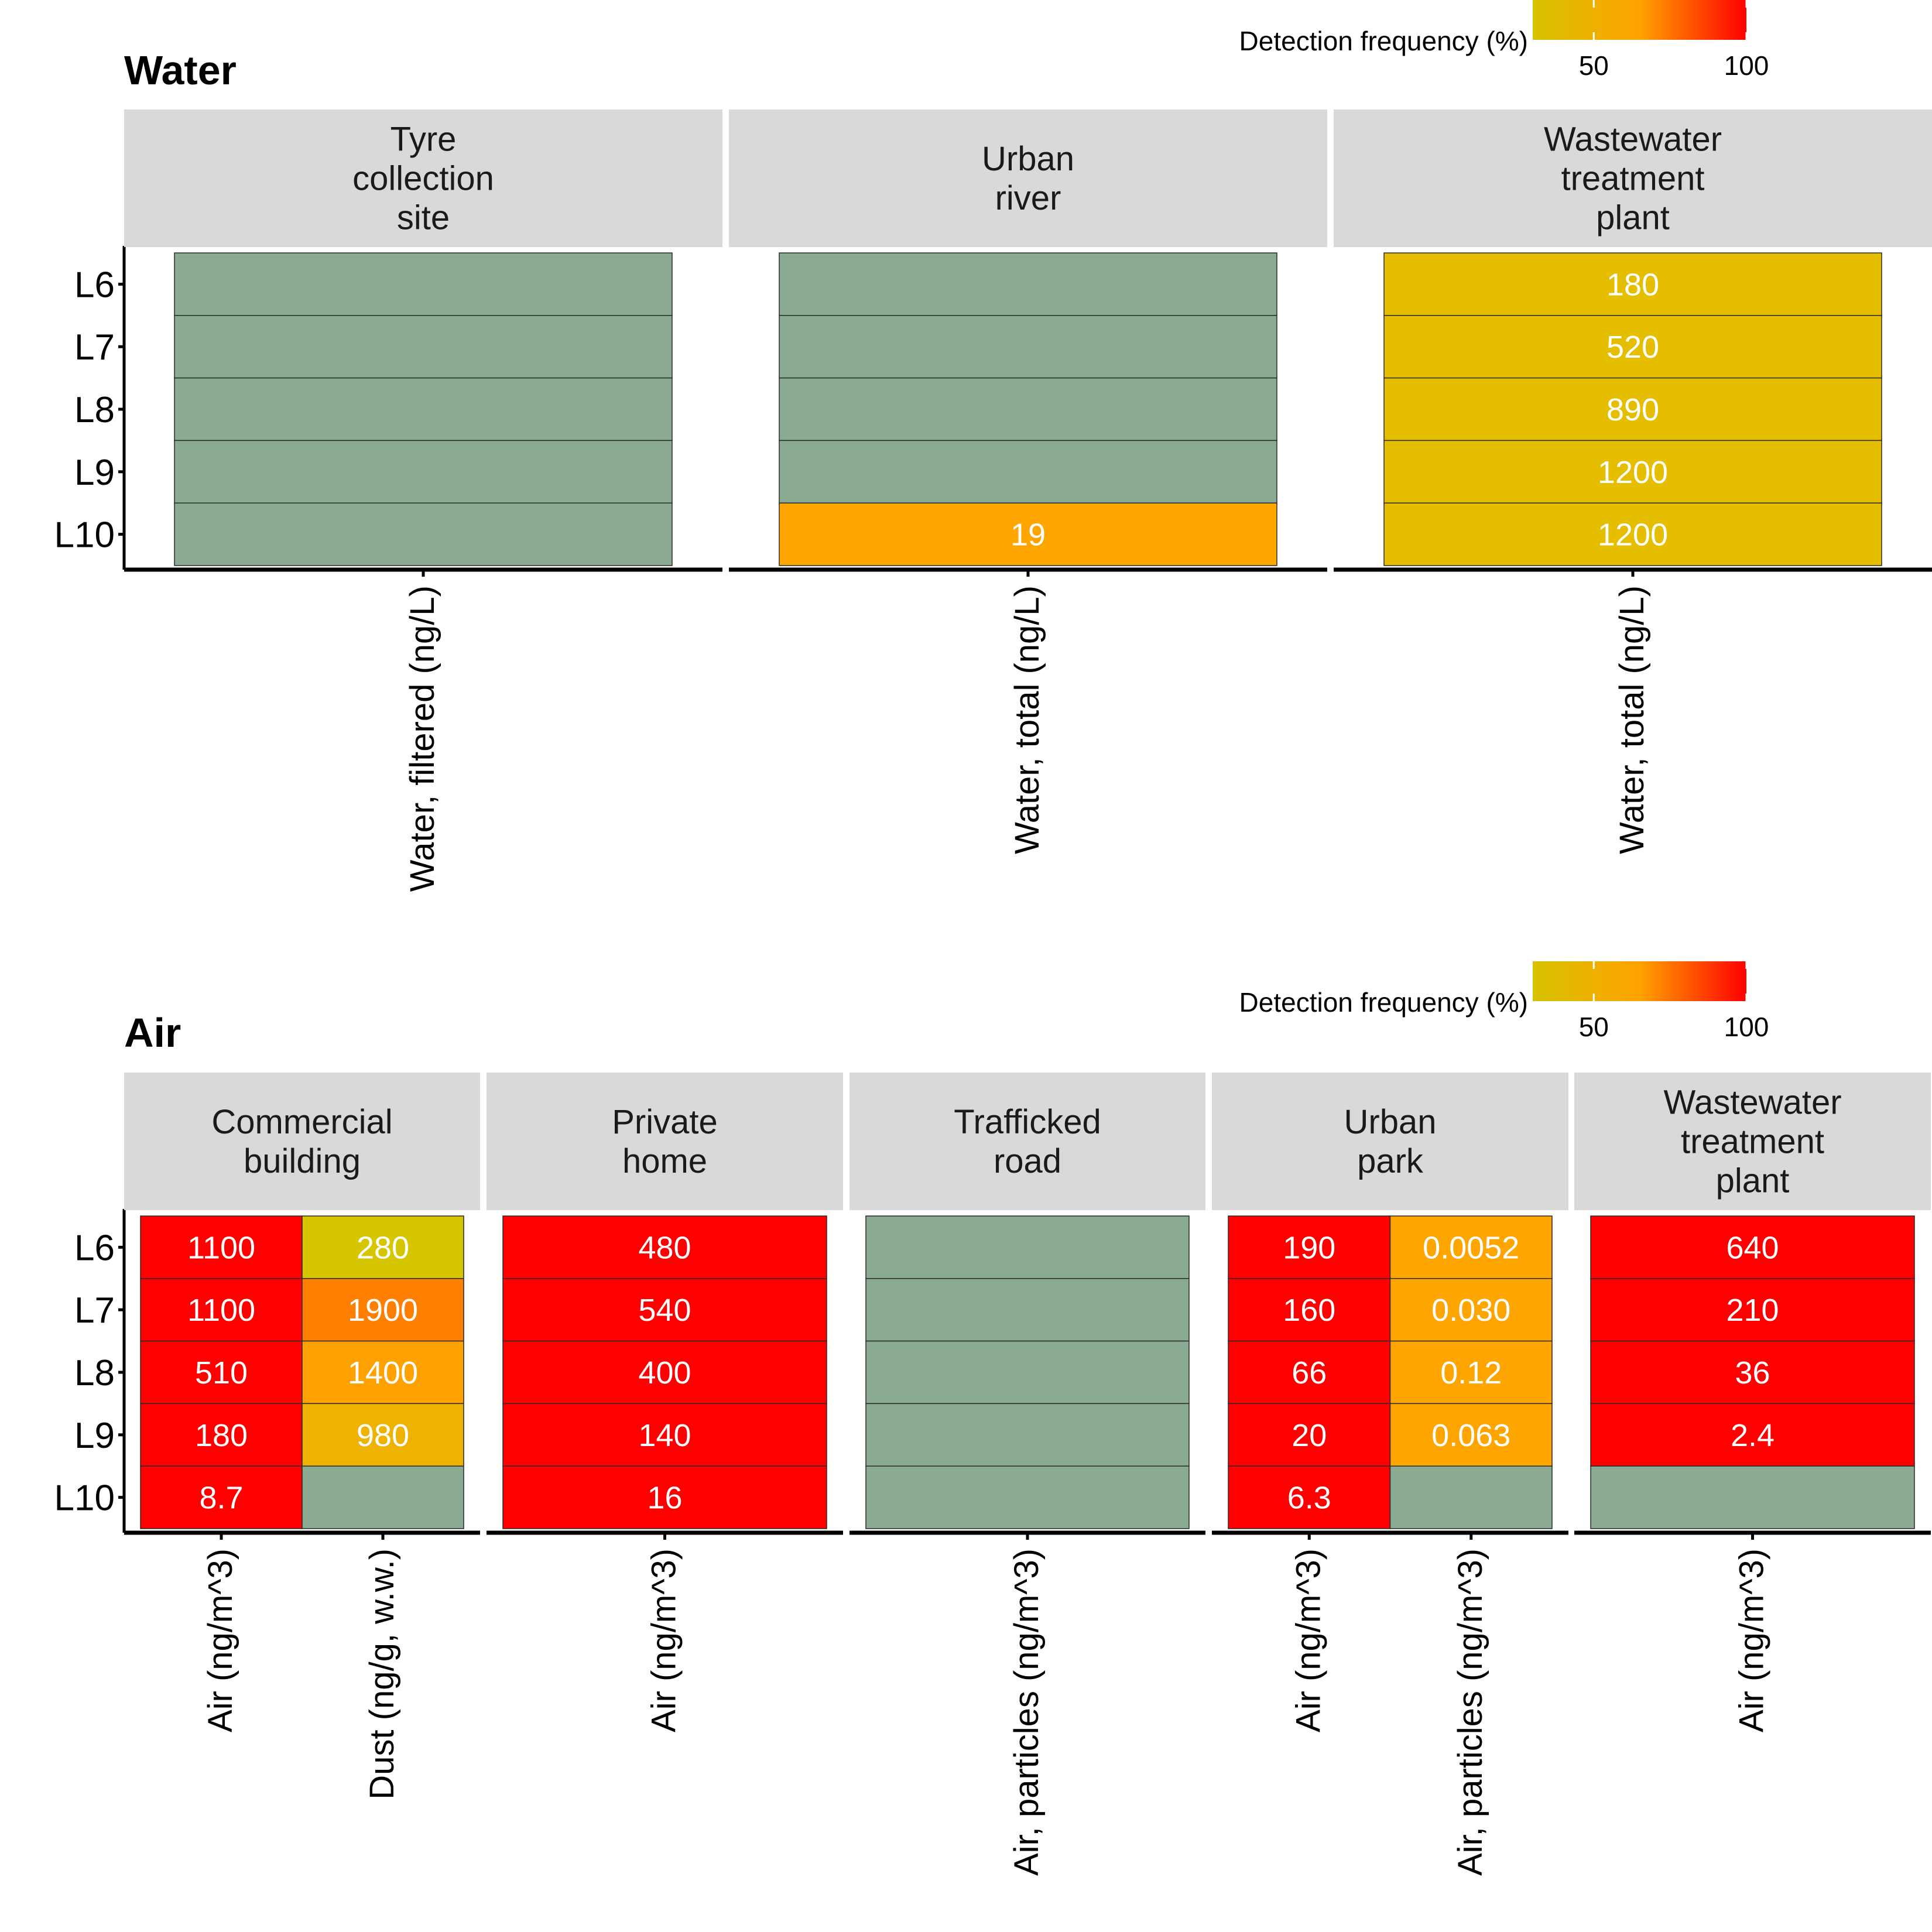 This screenshot has width=1932, height=1932. What do you see at coordinates (1309, 1372) in the screenshot?
I see `cell-value-label: 66` at bounding box center [1309, 1372].